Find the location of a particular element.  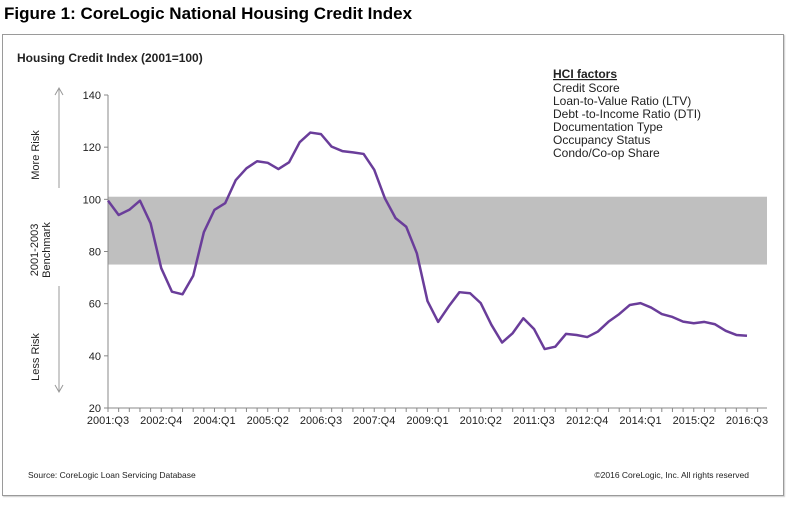

y-tick-label: 140 is located at coordinates (92, 96).